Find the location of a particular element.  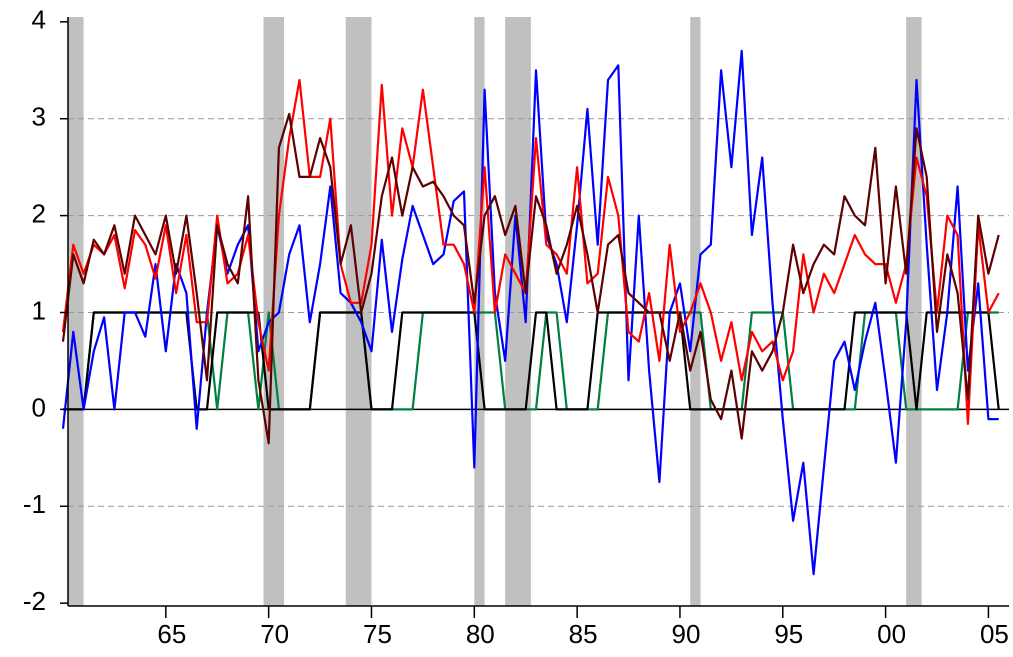

x-tick-label: 05 is located at coordinates (994, 634).